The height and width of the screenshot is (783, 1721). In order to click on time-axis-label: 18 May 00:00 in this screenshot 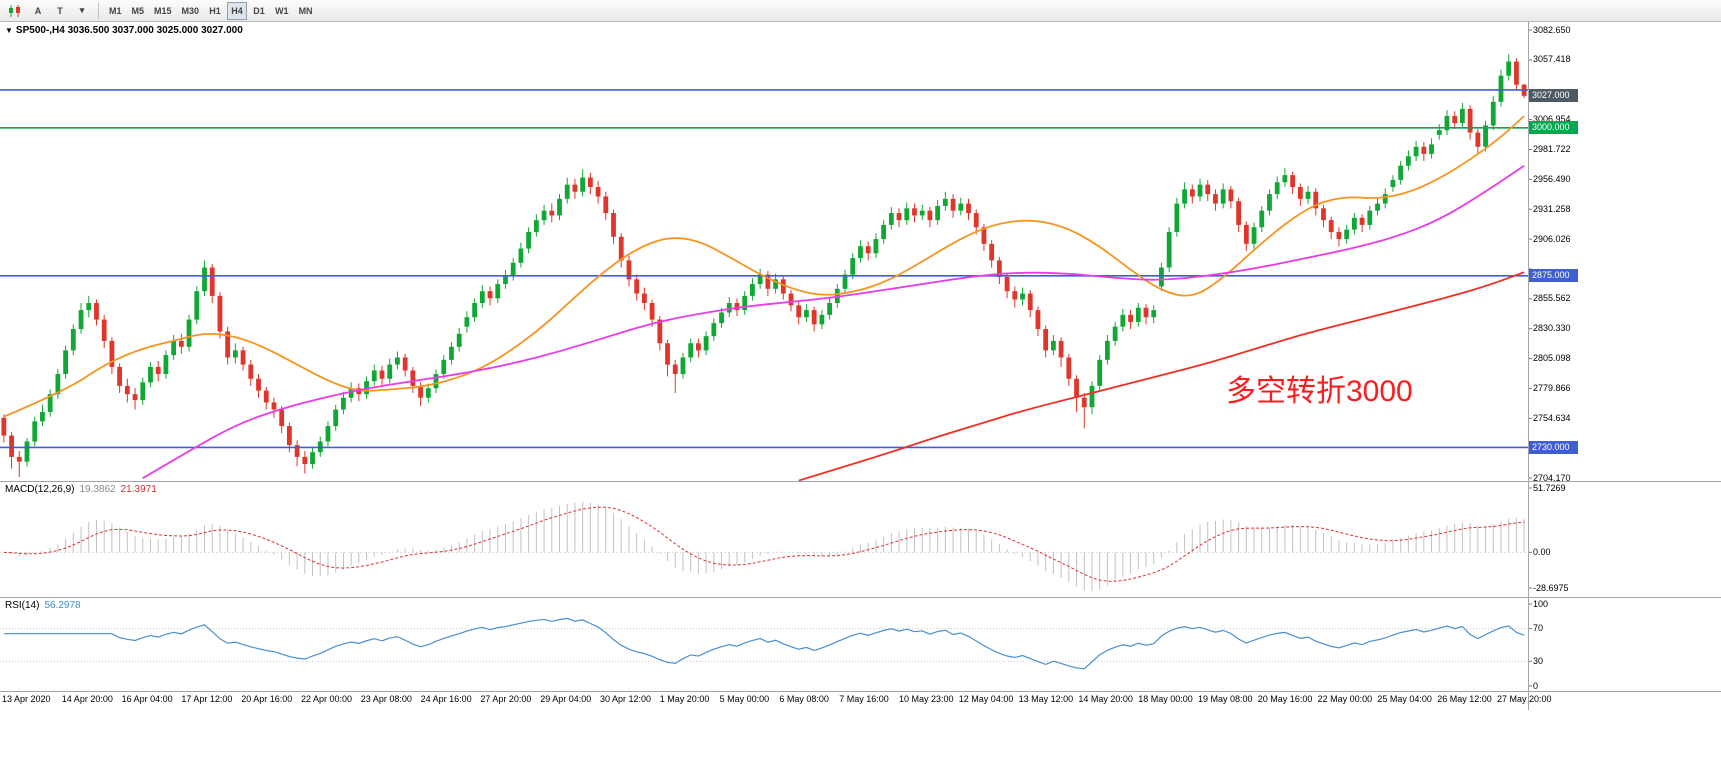, I will do `click(1165, 699)`.